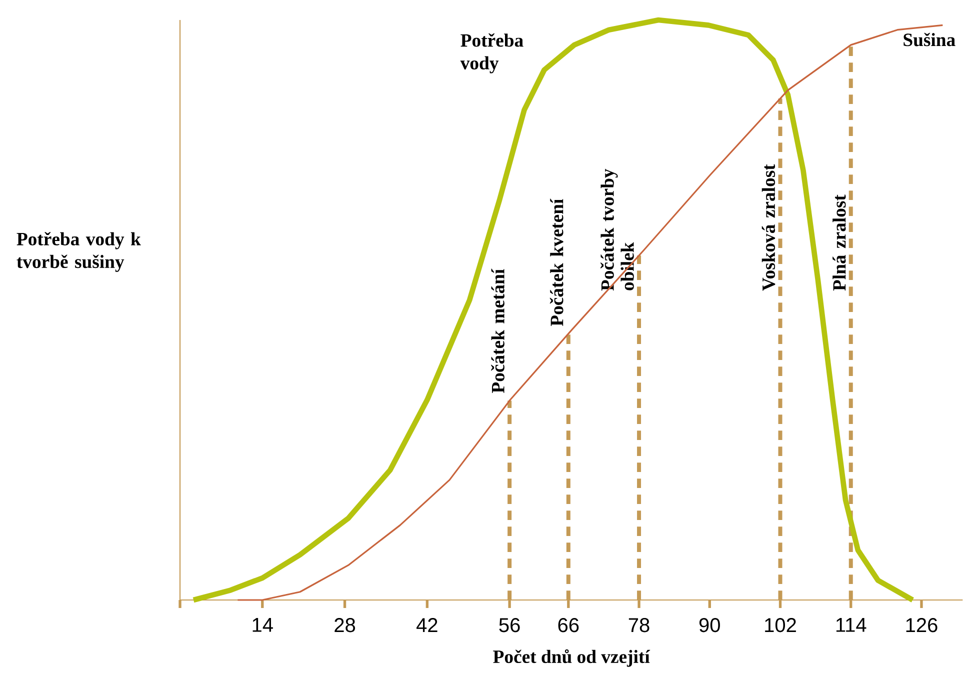 The height and width of the screenshot is (689, 966). I want to click on x-tick-label: 114, so click(851, 625).